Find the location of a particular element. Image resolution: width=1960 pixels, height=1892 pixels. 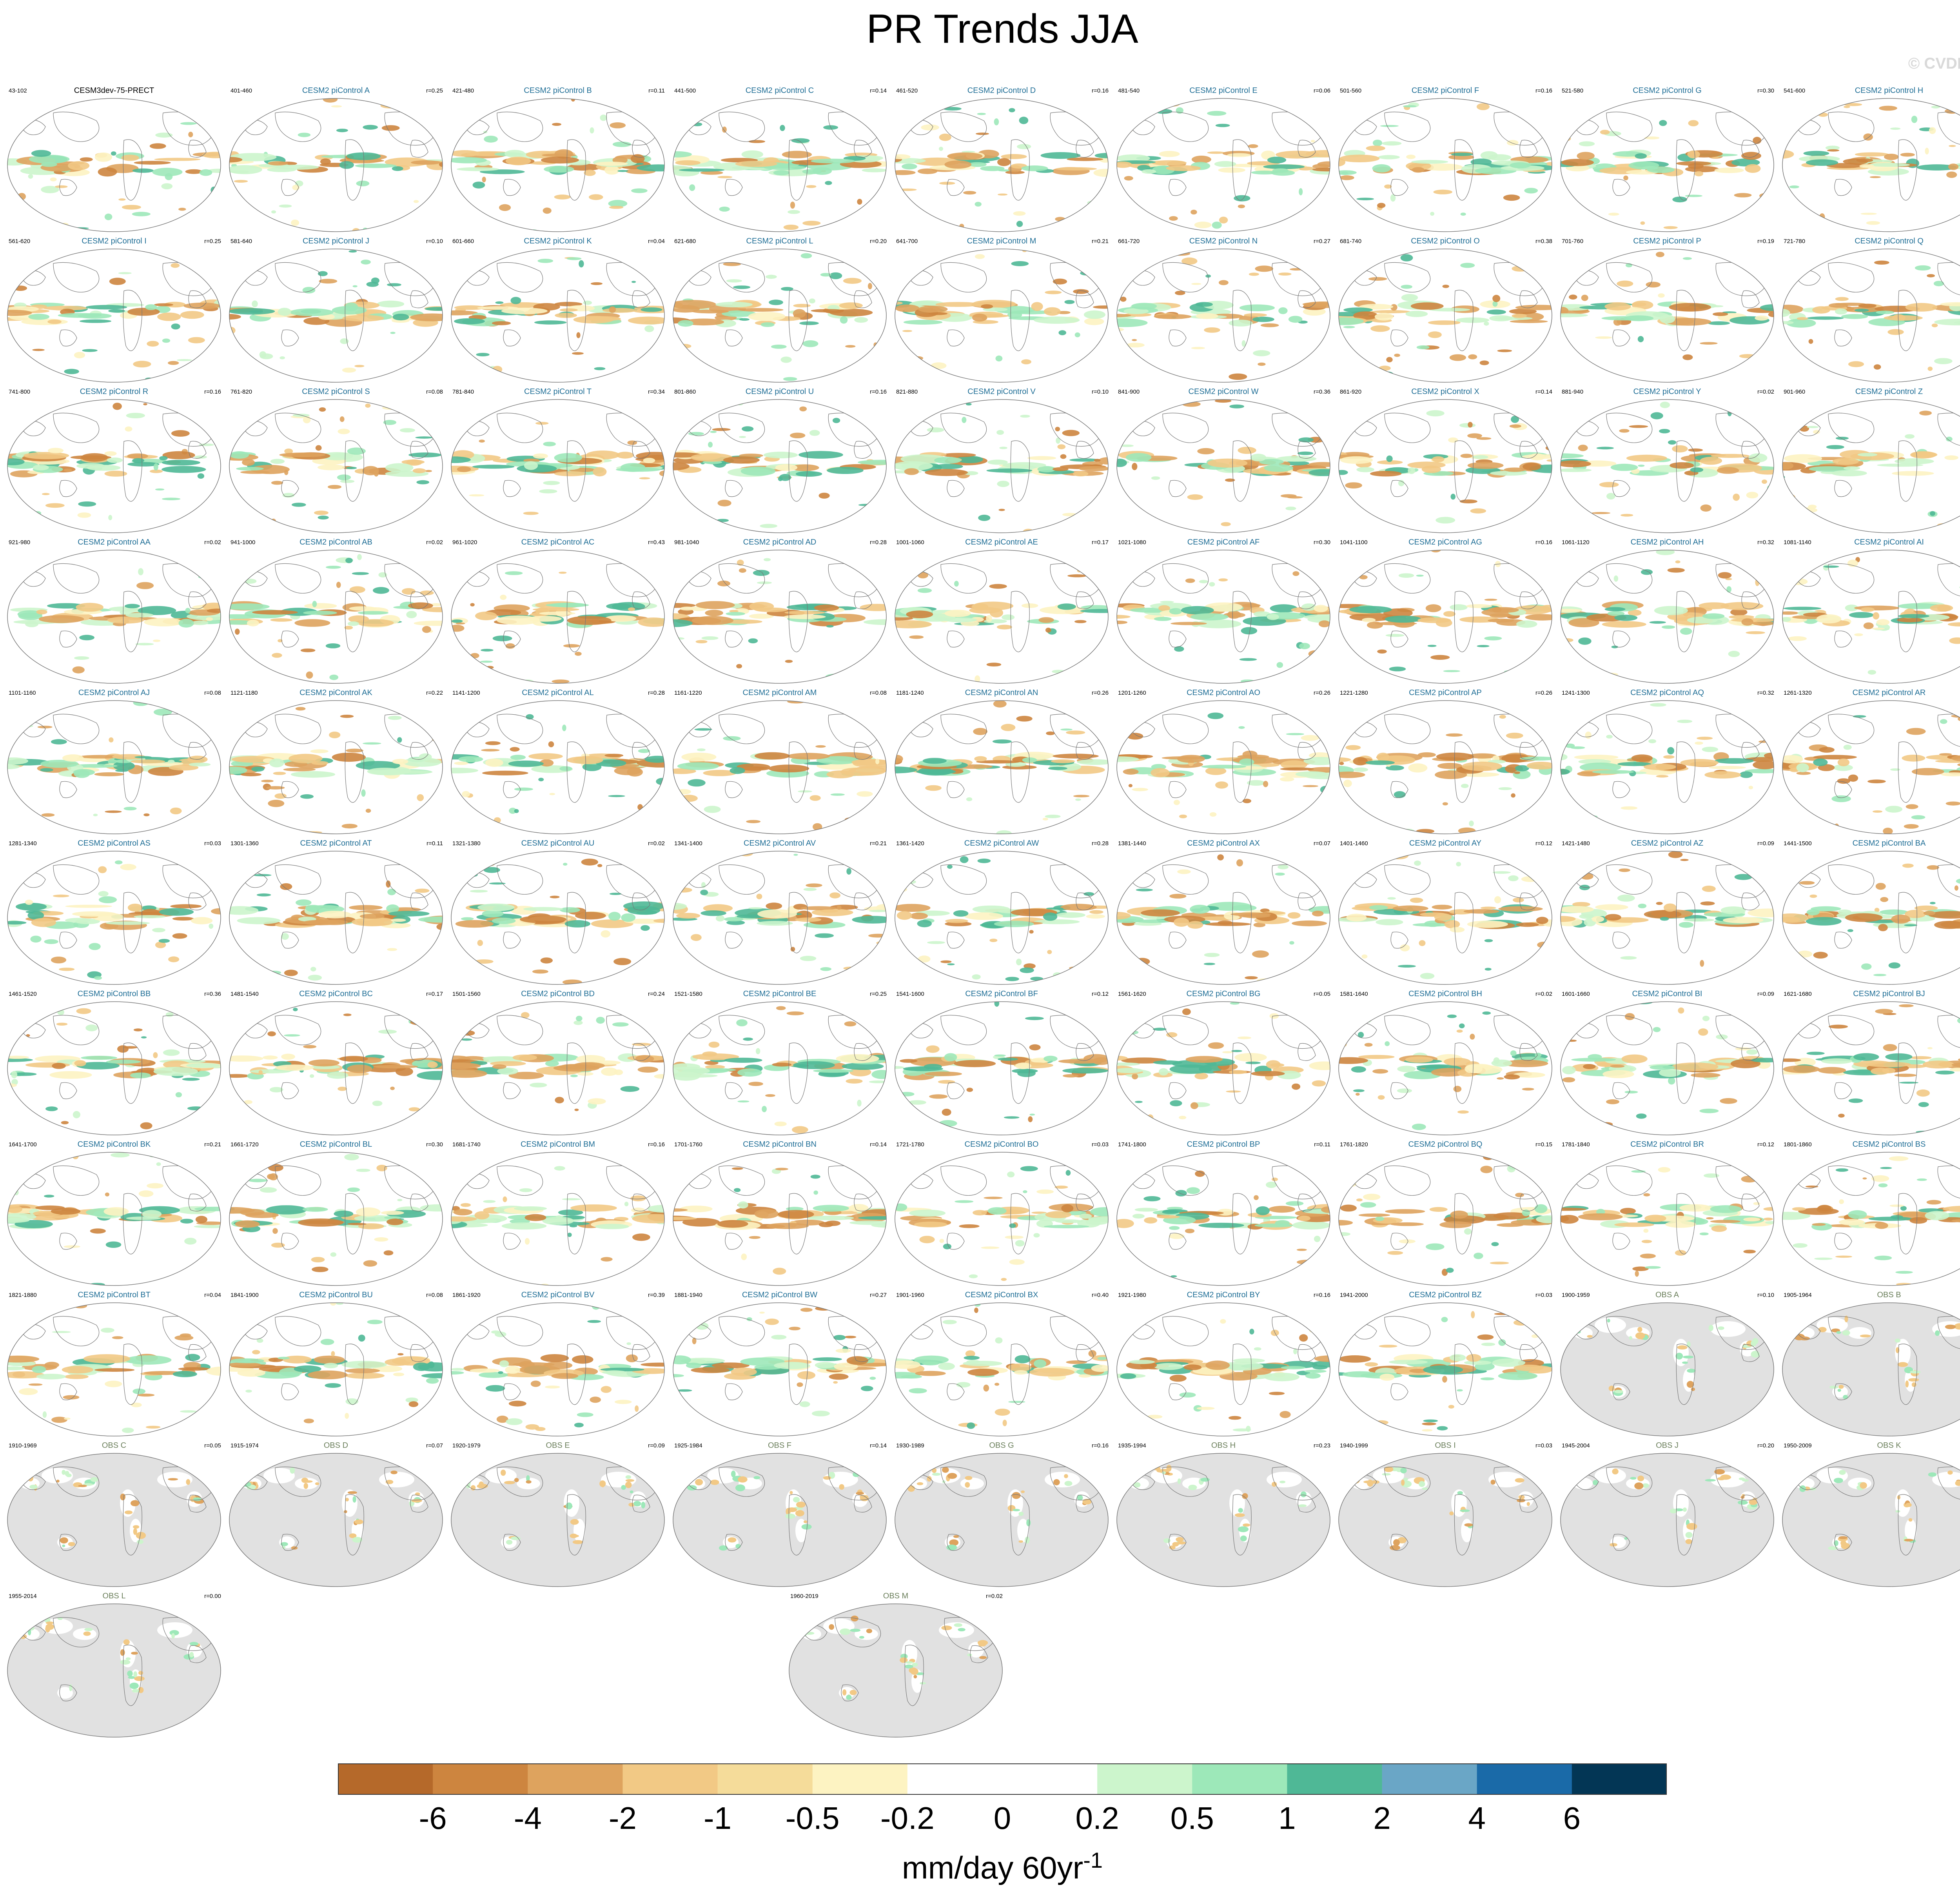

panel-title: CESM2 piControl BK is located at coordinates (114, 1144).